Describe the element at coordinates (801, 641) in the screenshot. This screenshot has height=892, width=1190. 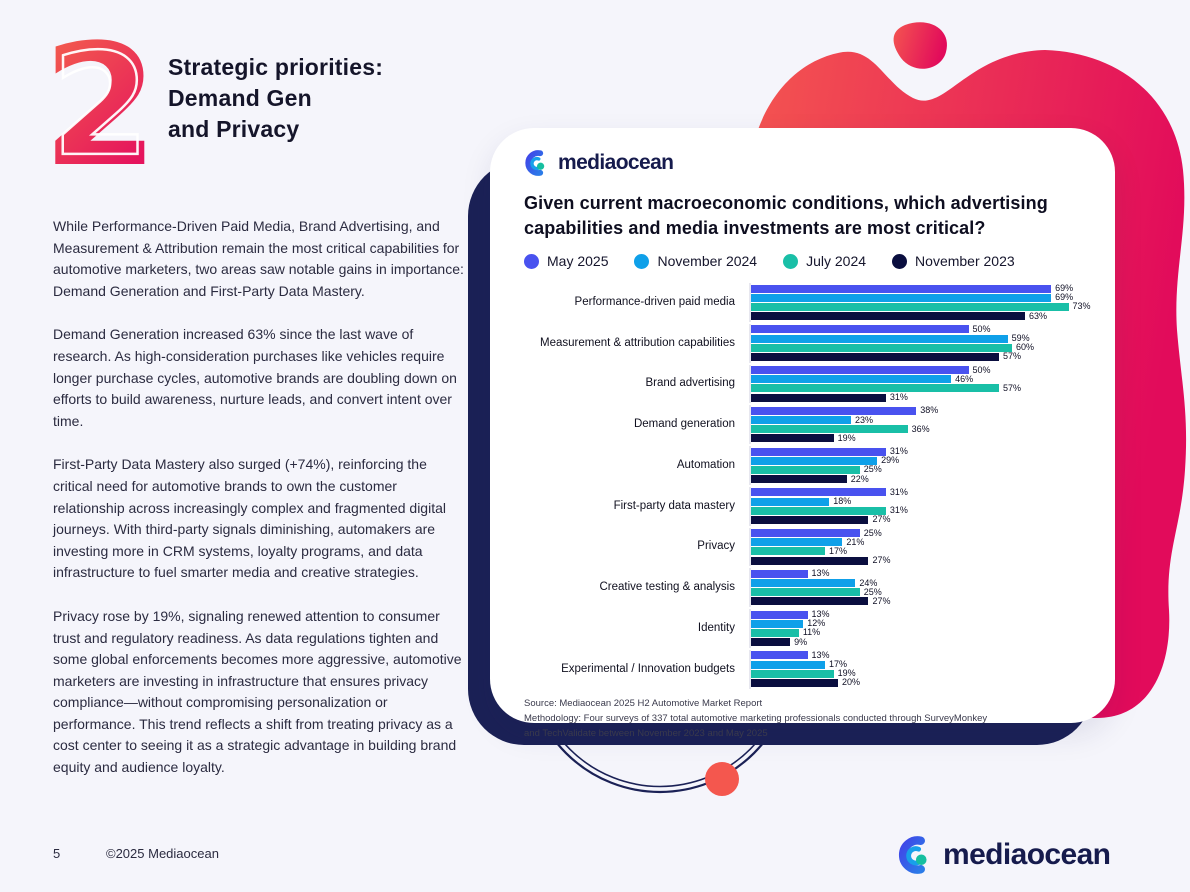
I see `value-label: 9%` at that location.